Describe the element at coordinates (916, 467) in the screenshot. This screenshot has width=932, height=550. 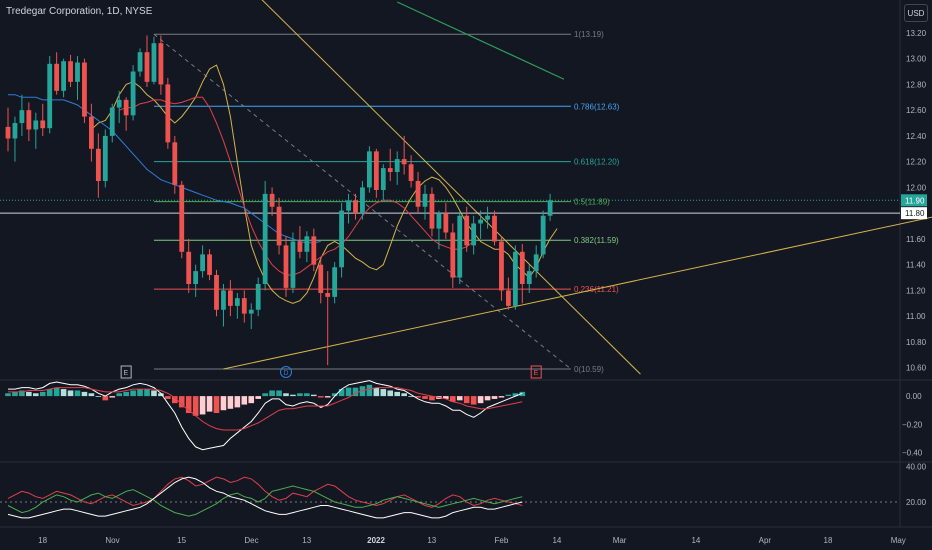
I see `oscillator-tick-label: 40.00` at that location.